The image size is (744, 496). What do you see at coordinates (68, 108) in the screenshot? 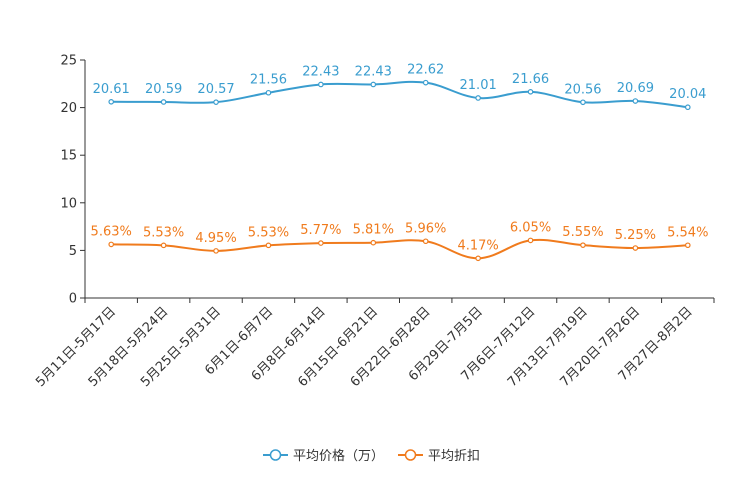
I see `y-tick-label: 20` at bounding box center [68, 108].